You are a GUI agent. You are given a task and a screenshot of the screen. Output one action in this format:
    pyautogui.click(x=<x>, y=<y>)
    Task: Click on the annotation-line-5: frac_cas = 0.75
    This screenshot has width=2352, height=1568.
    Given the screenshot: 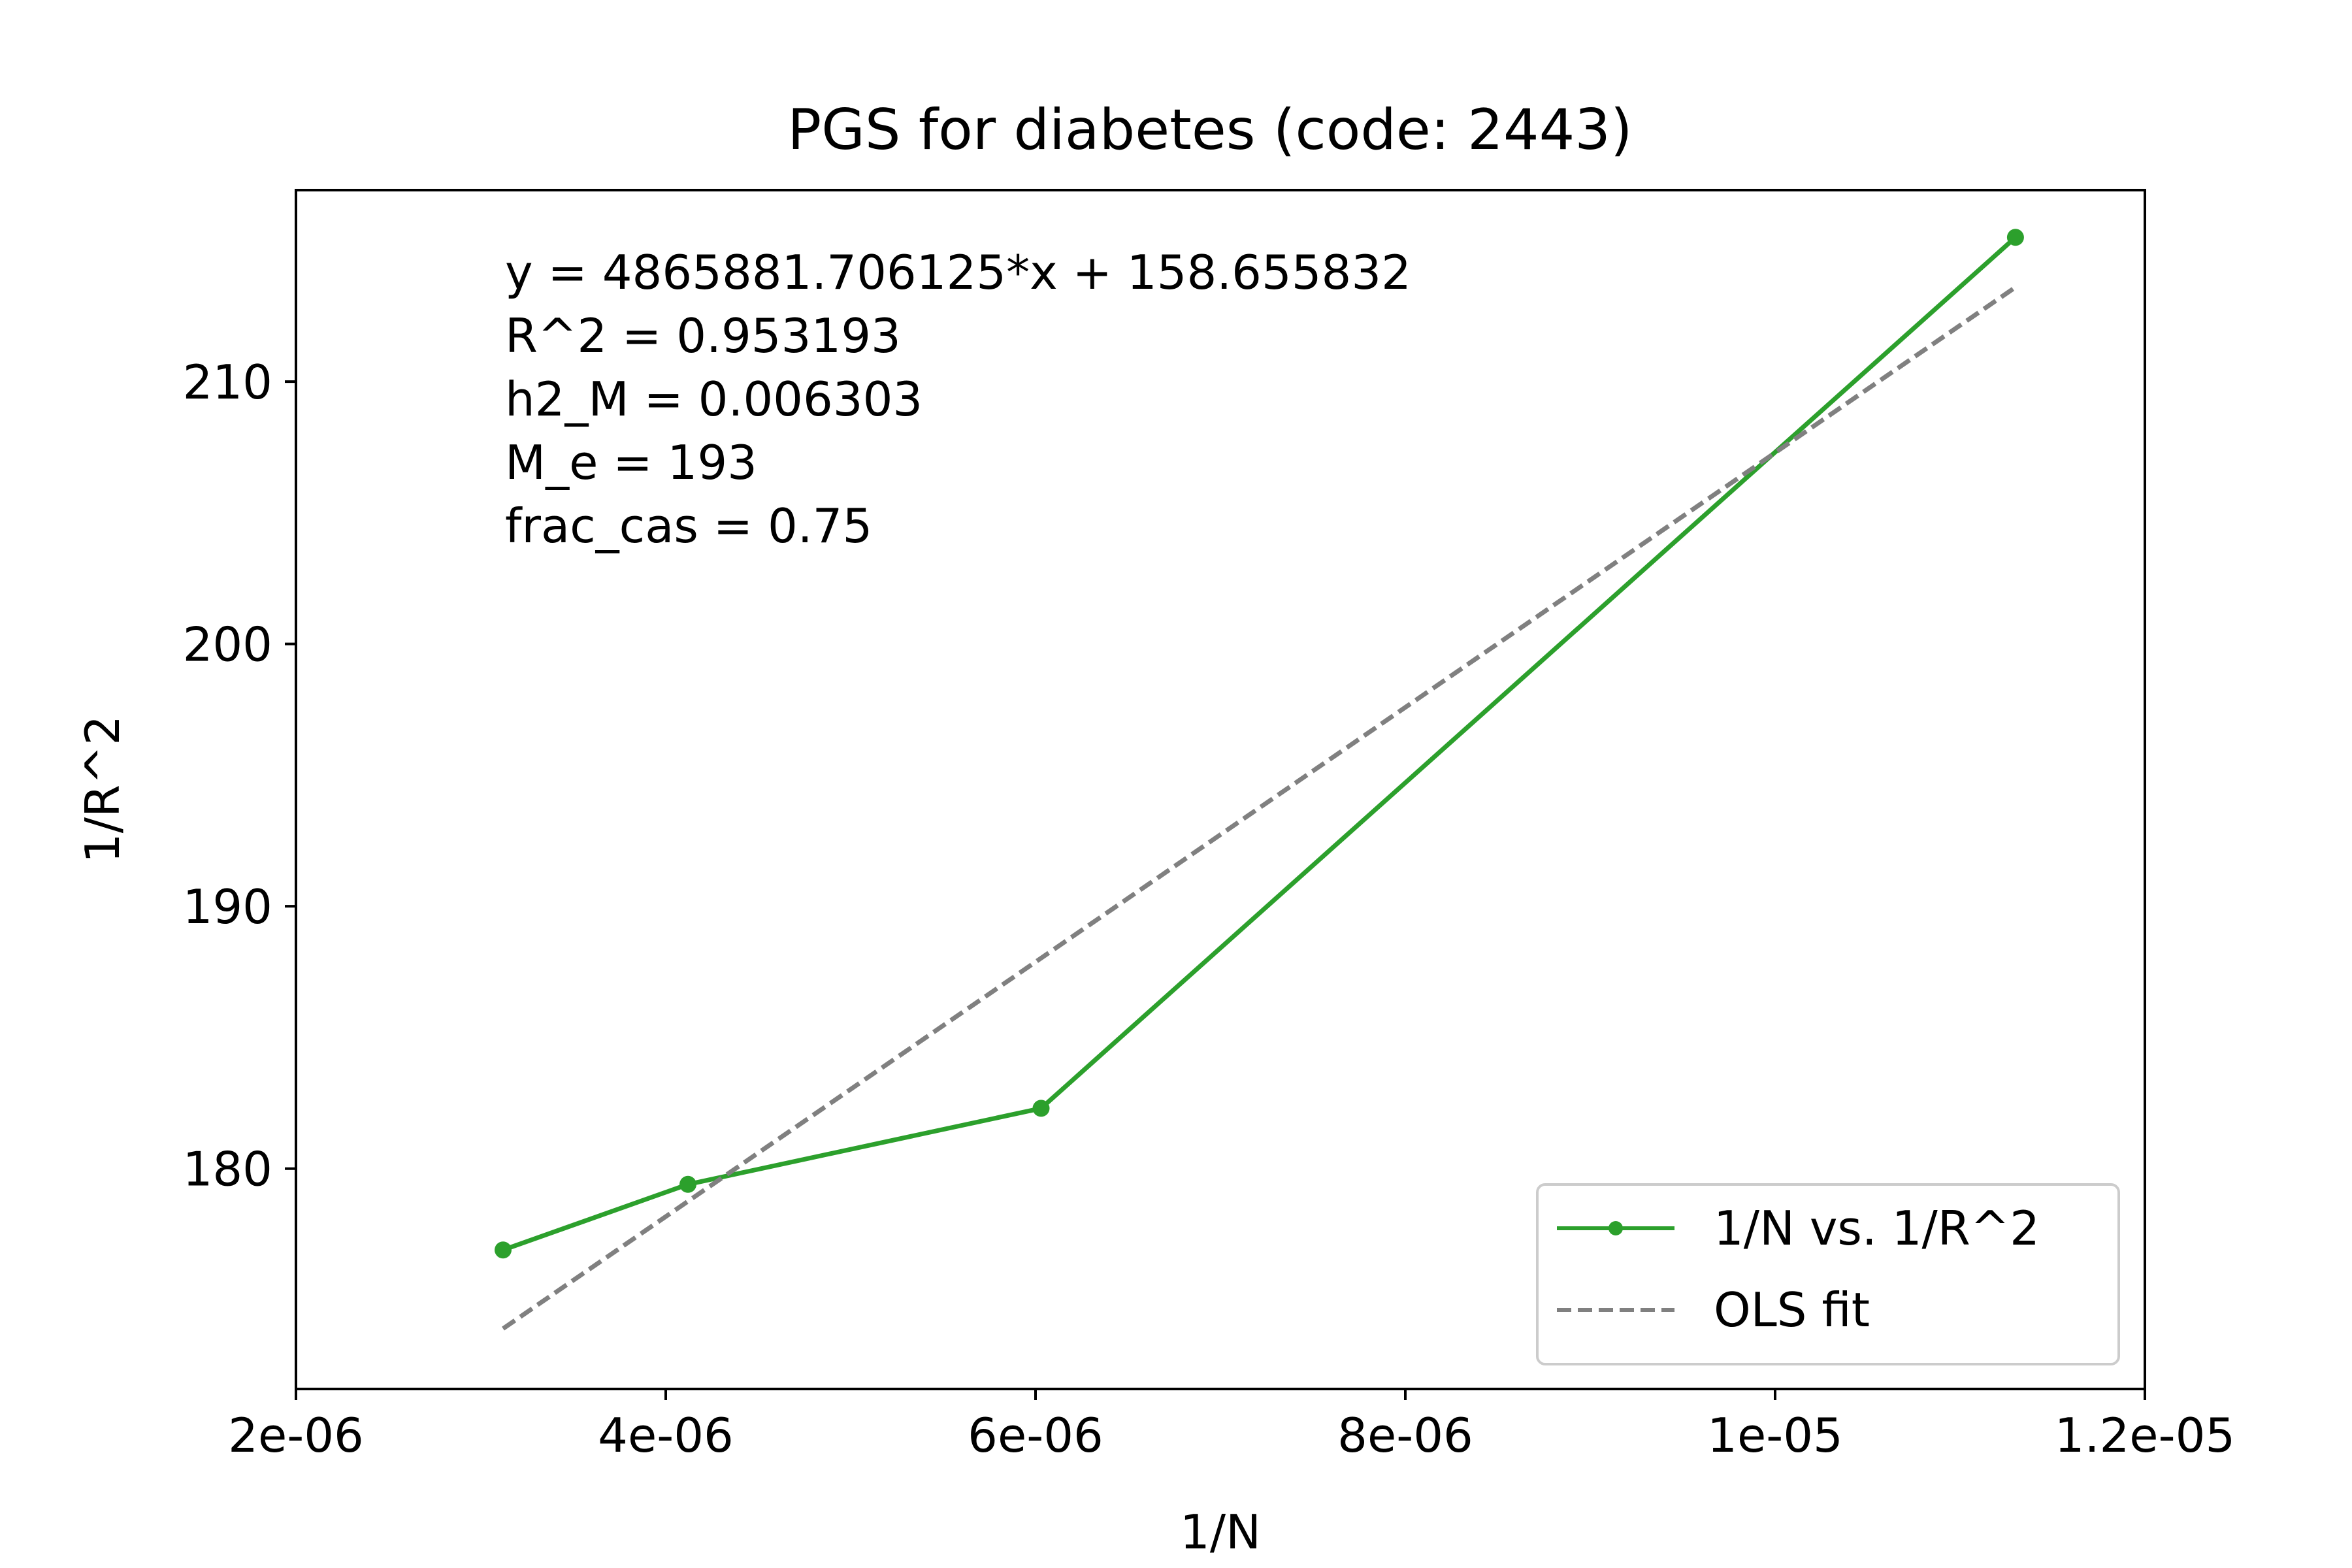 What is the action you would take?
    pyautogui.click(x=688, y=525)
    